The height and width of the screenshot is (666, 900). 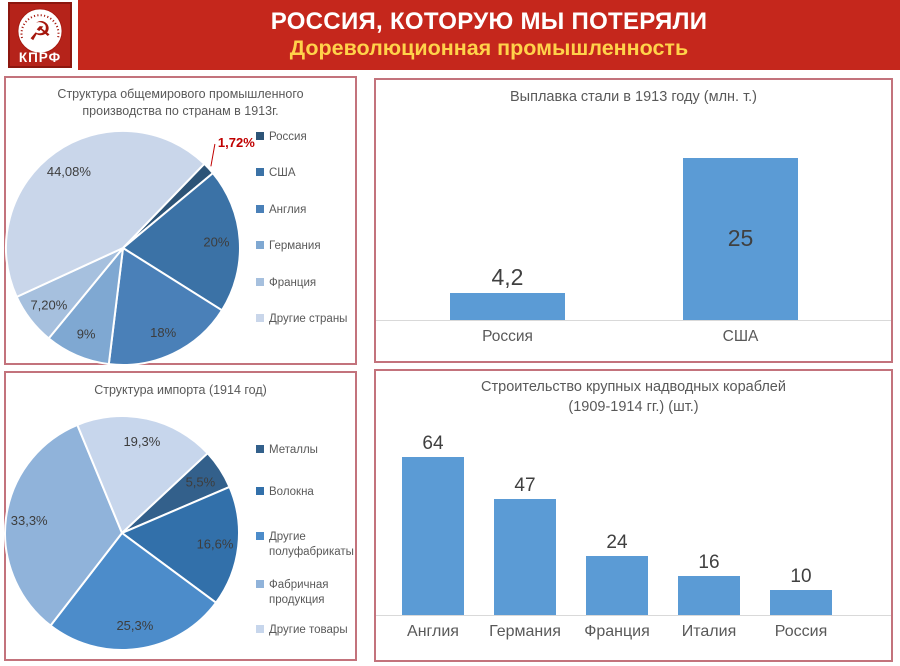 I want to click on category-label: Италия, so click(x=709, y=631).